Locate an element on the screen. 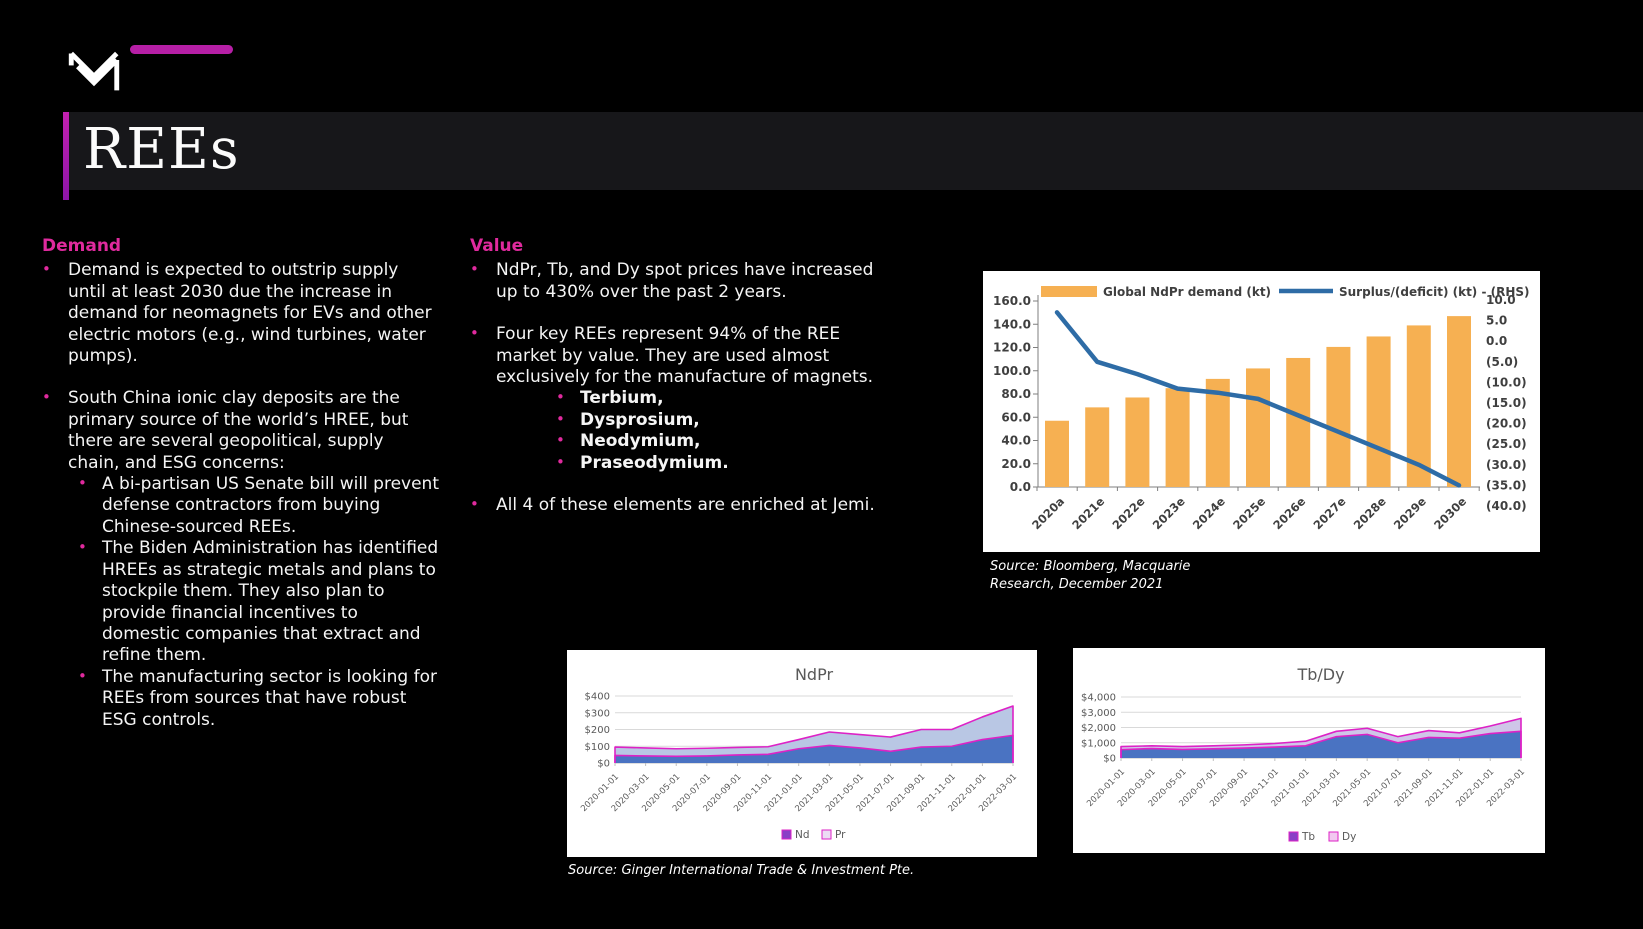 The image size is (1643, 929). bullet-item: • Terbium, is located at coordinates (725, 398).